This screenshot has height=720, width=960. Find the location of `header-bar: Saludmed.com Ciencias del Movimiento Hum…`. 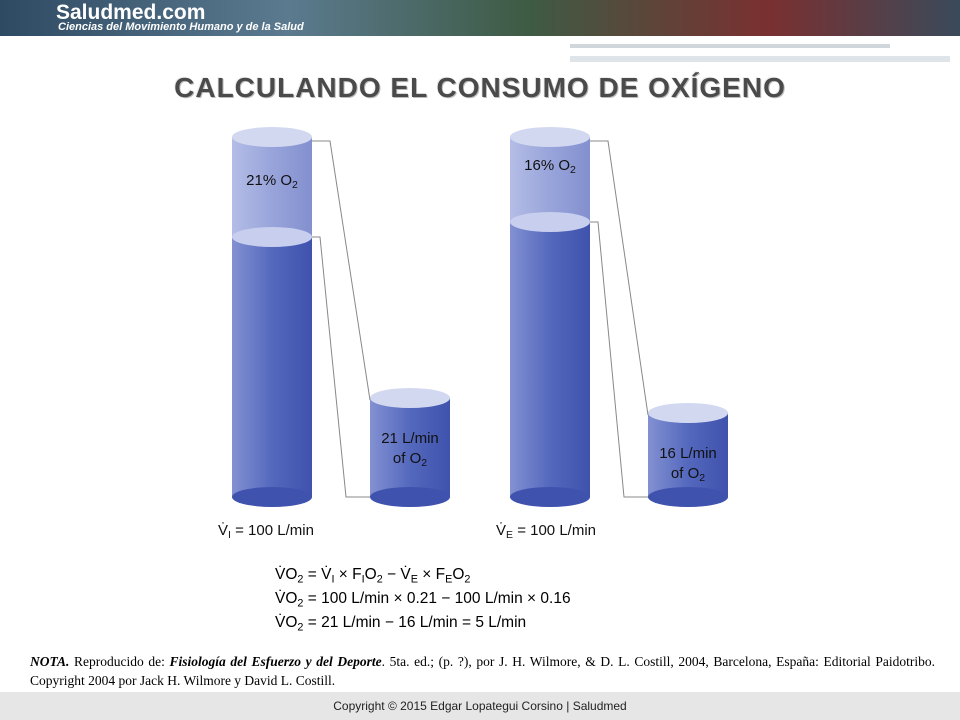

header-bar: Saludmed.com Ciencias del Movimiento Hum… is located at coordinates (480, 18).